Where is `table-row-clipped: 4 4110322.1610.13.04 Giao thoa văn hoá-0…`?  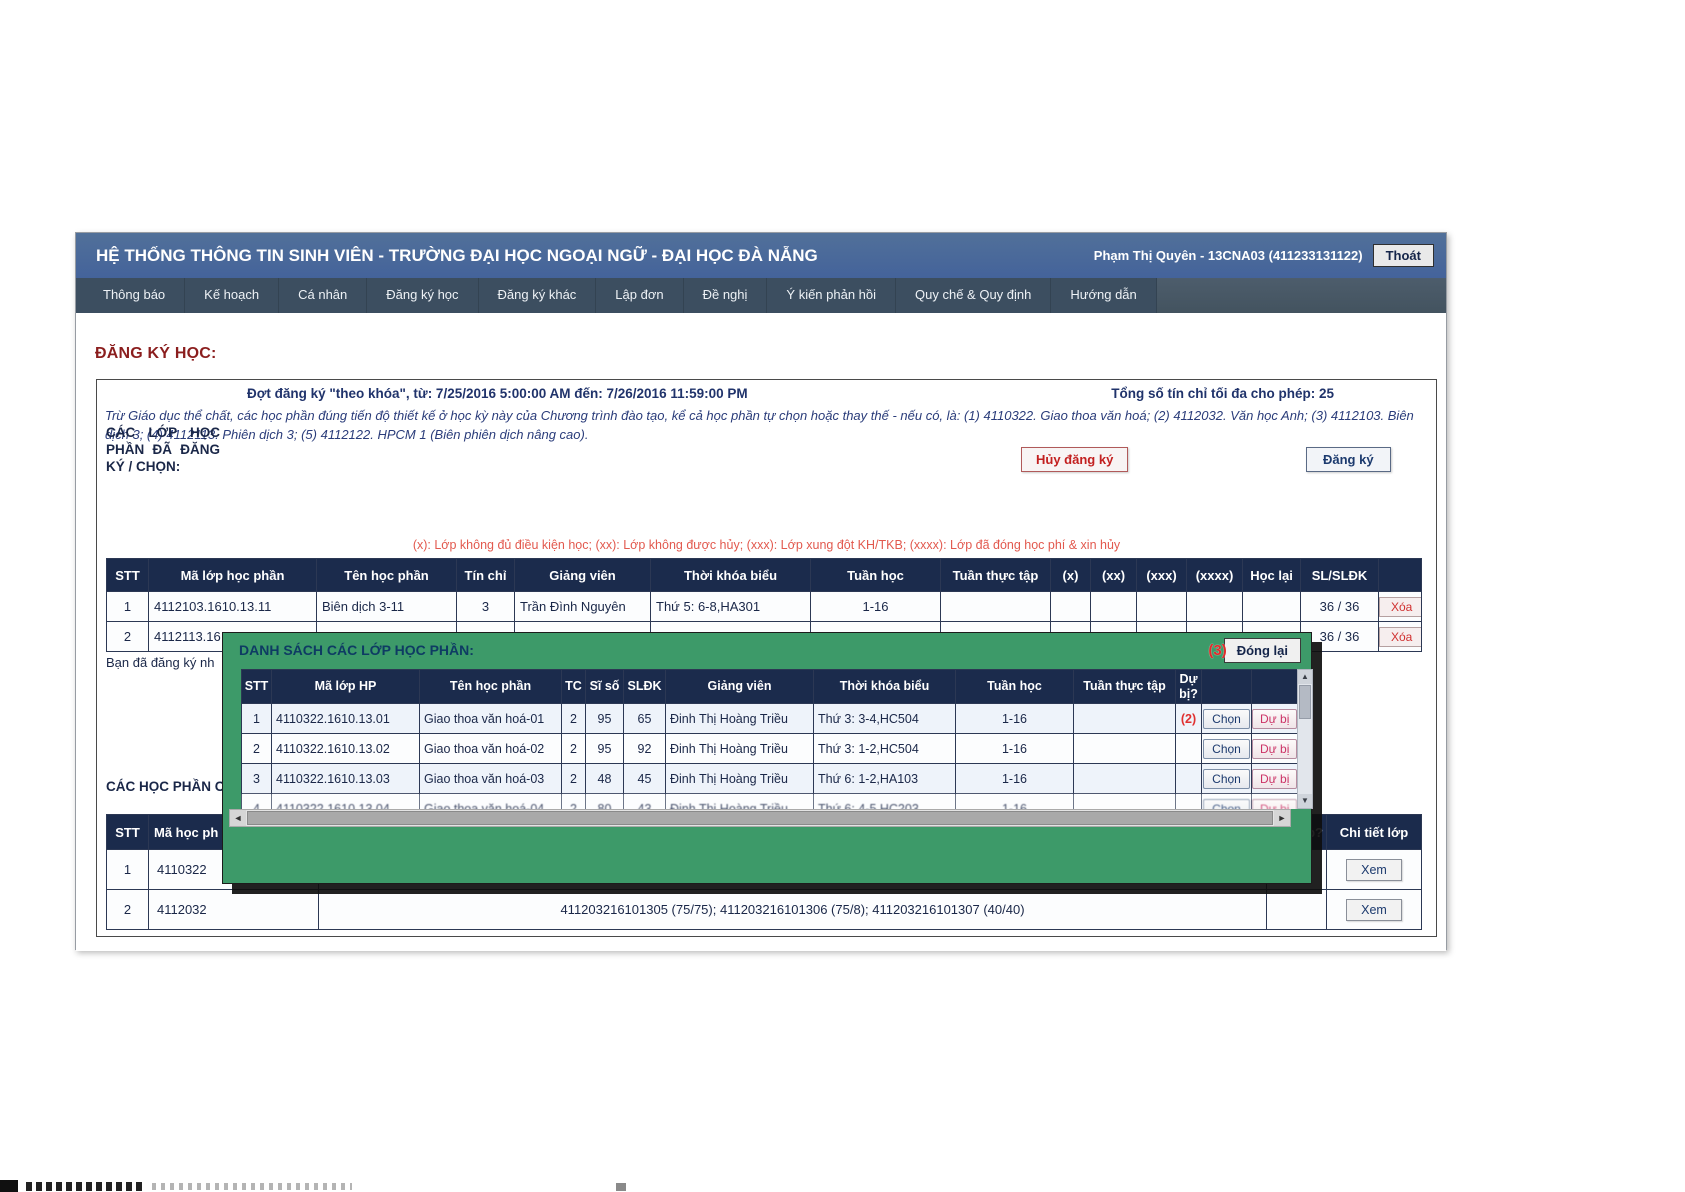
table-row-clipped: 4 4110322.1610.13.04 Giao thoa văn hoá-0… is located at coordinates (769, 801).